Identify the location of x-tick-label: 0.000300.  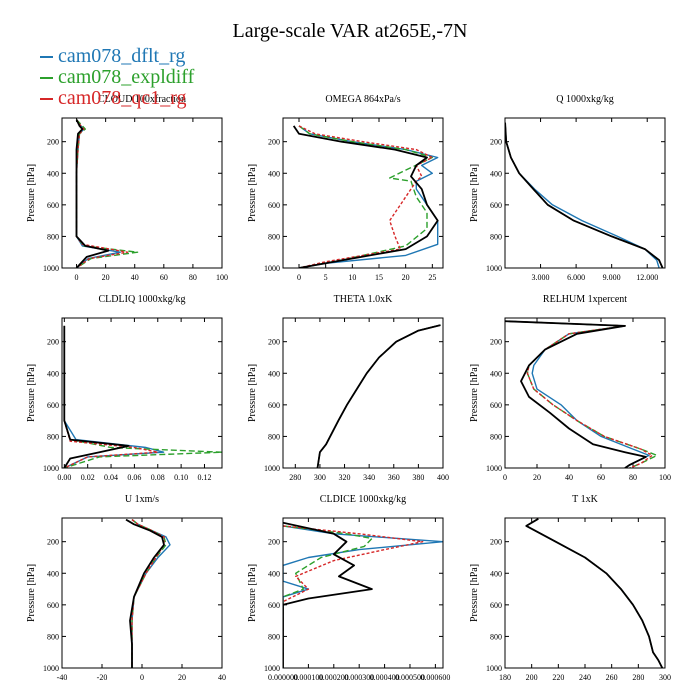
(359, 677).